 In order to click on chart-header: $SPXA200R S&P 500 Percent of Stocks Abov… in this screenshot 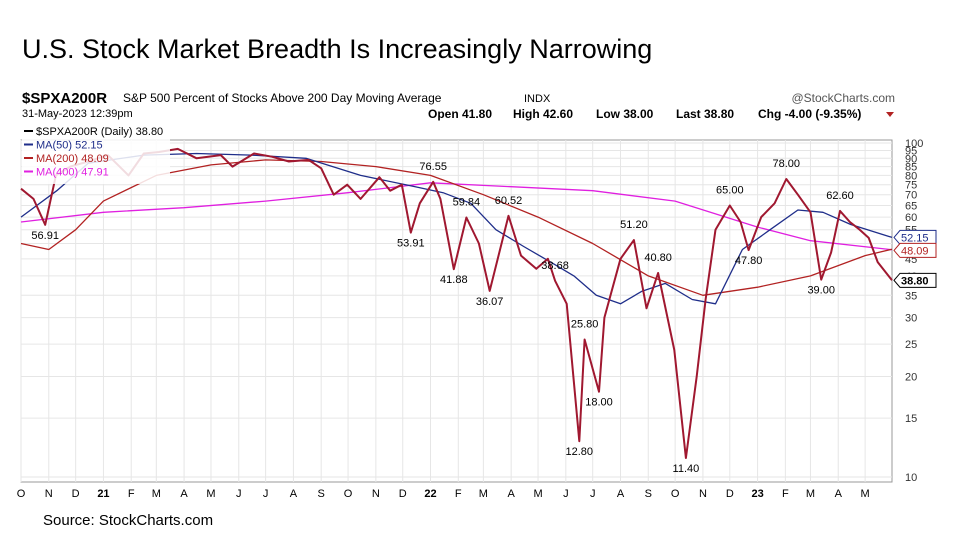, I will do `click(458, 105)`.